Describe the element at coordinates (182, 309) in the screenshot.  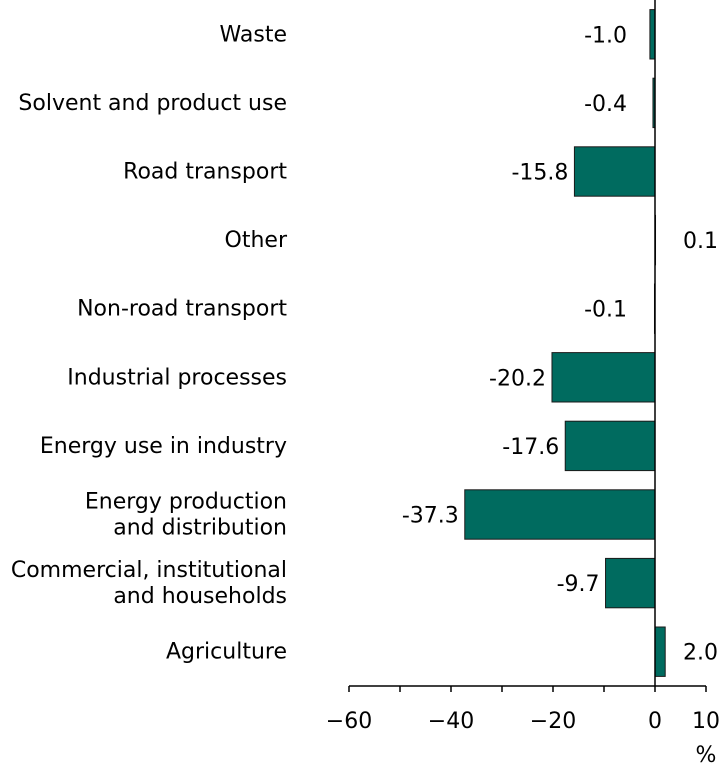
I see `category-label-4: Non-road transport` at that location.